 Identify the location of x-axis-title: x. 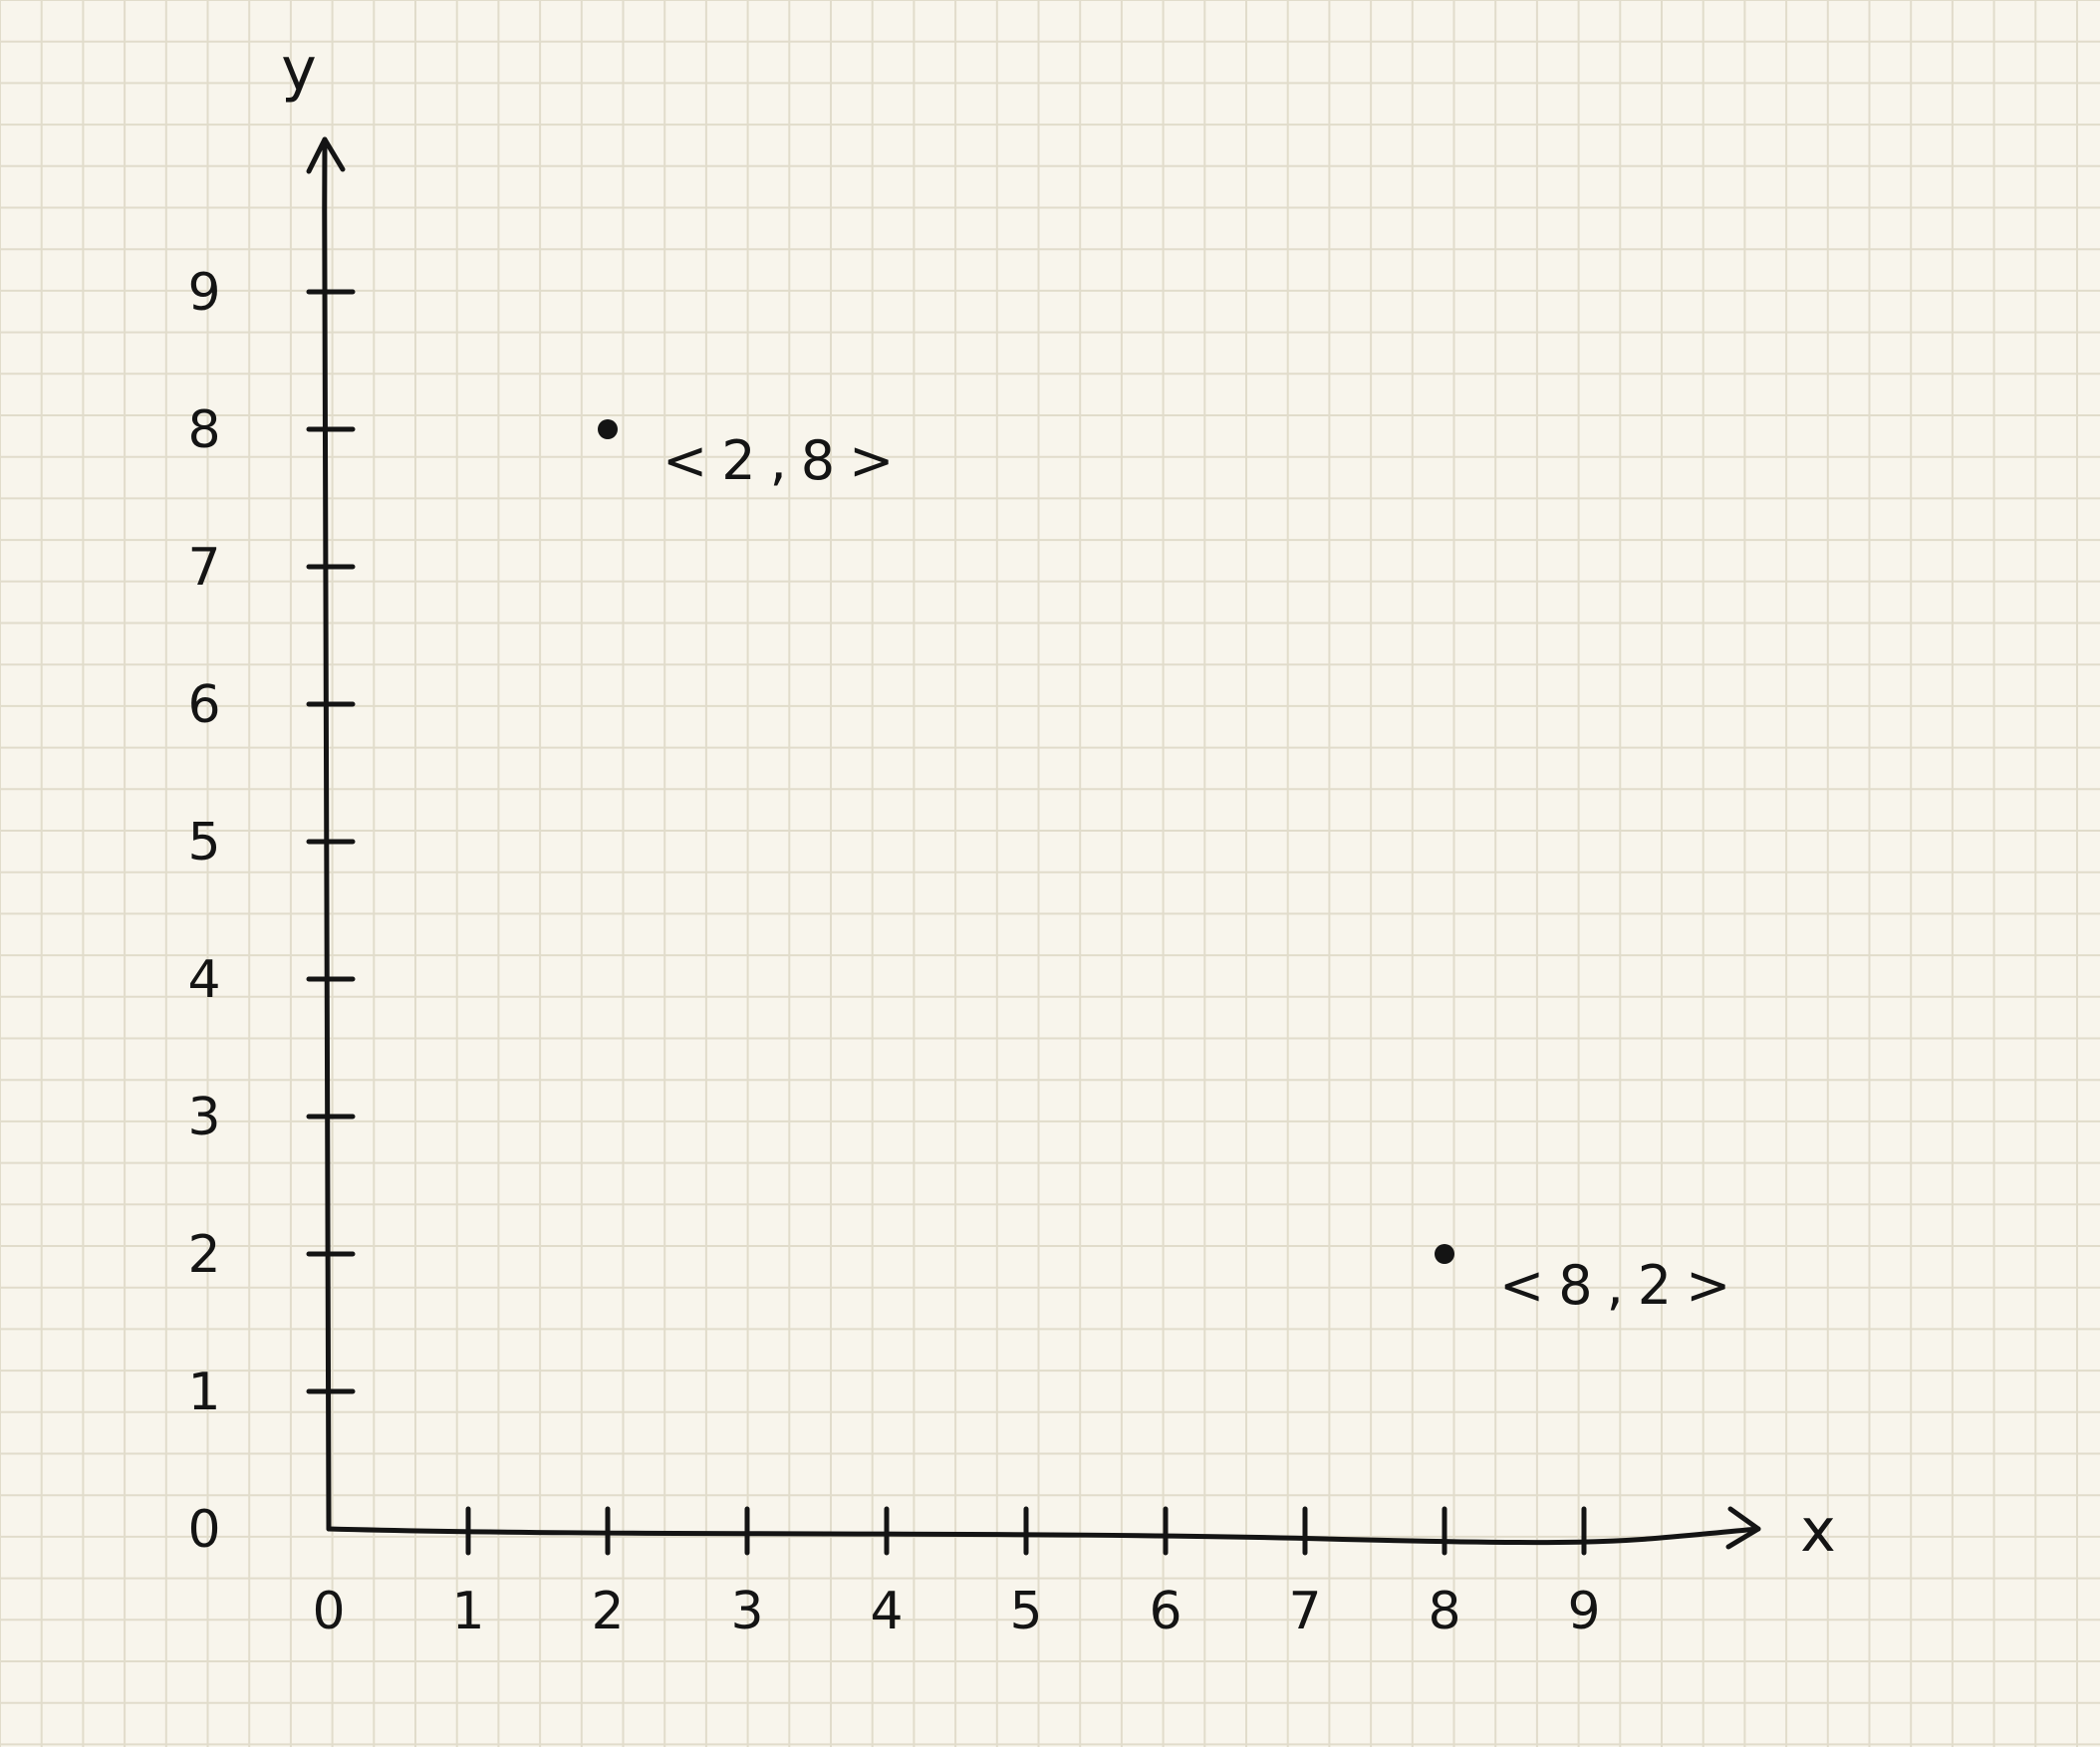
(1818, 1531).